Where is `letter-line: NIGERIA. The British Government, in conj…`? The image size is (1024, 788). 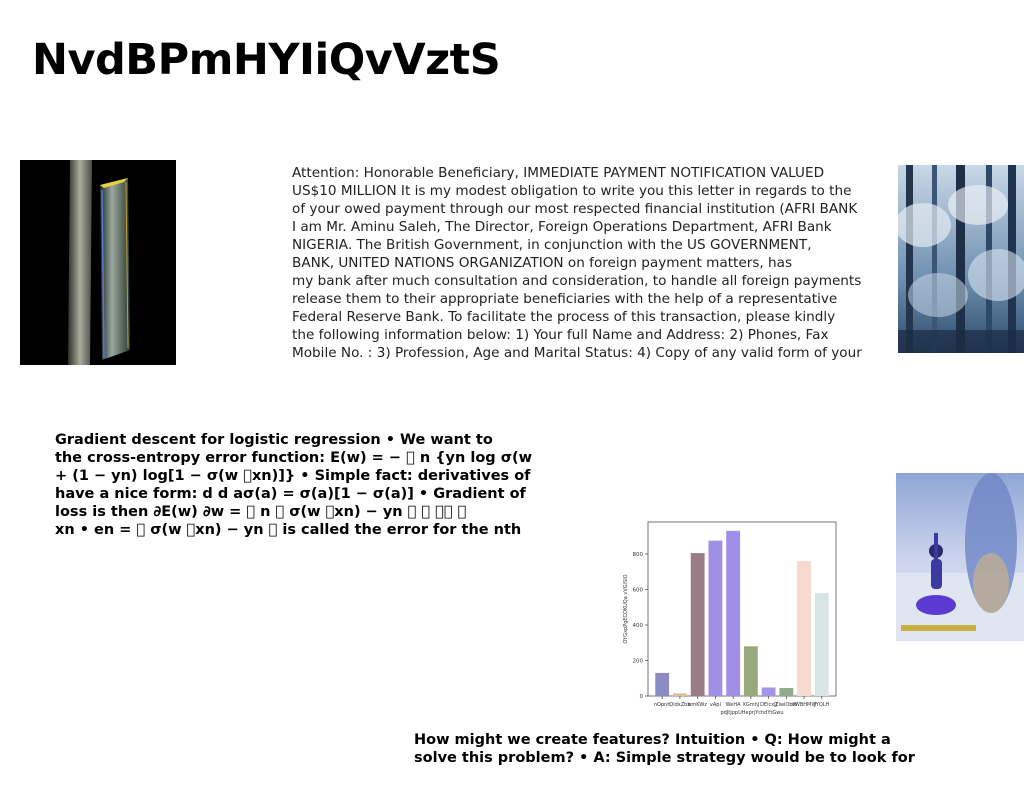 letter-line: NIGERIA. The British Government, in conj… is located at coordinates (552, 245).